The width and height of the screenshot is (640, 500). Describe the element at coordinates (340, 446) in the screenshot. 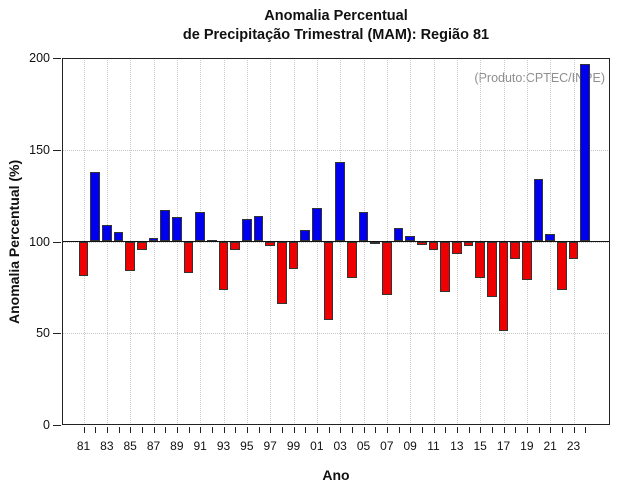

I see `x-tick-label: 03` at that location.